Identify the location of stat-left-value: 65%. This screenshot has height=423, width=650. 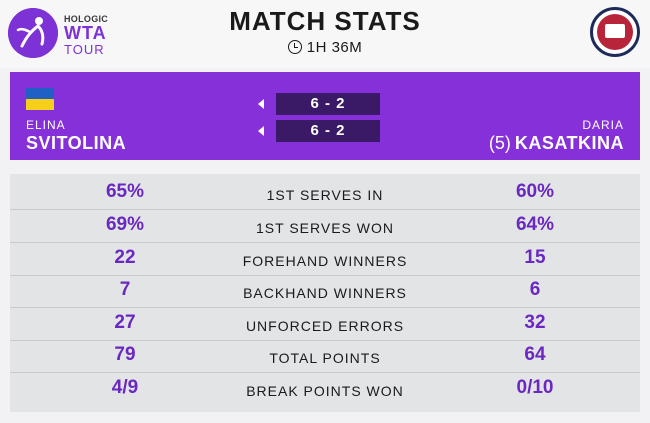
(125, 191).